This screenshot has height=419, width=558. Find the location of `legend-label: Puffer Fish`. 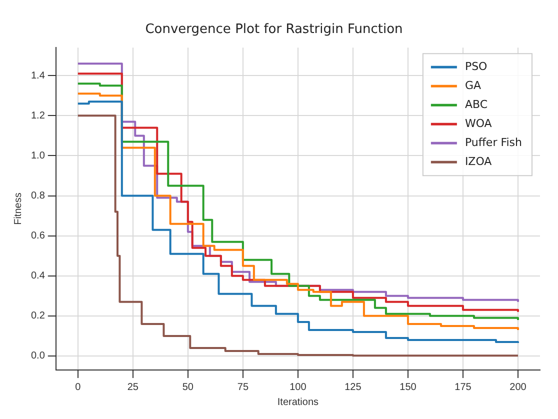

legend-label: Puffer Fish is located at coordinates (493, 142).